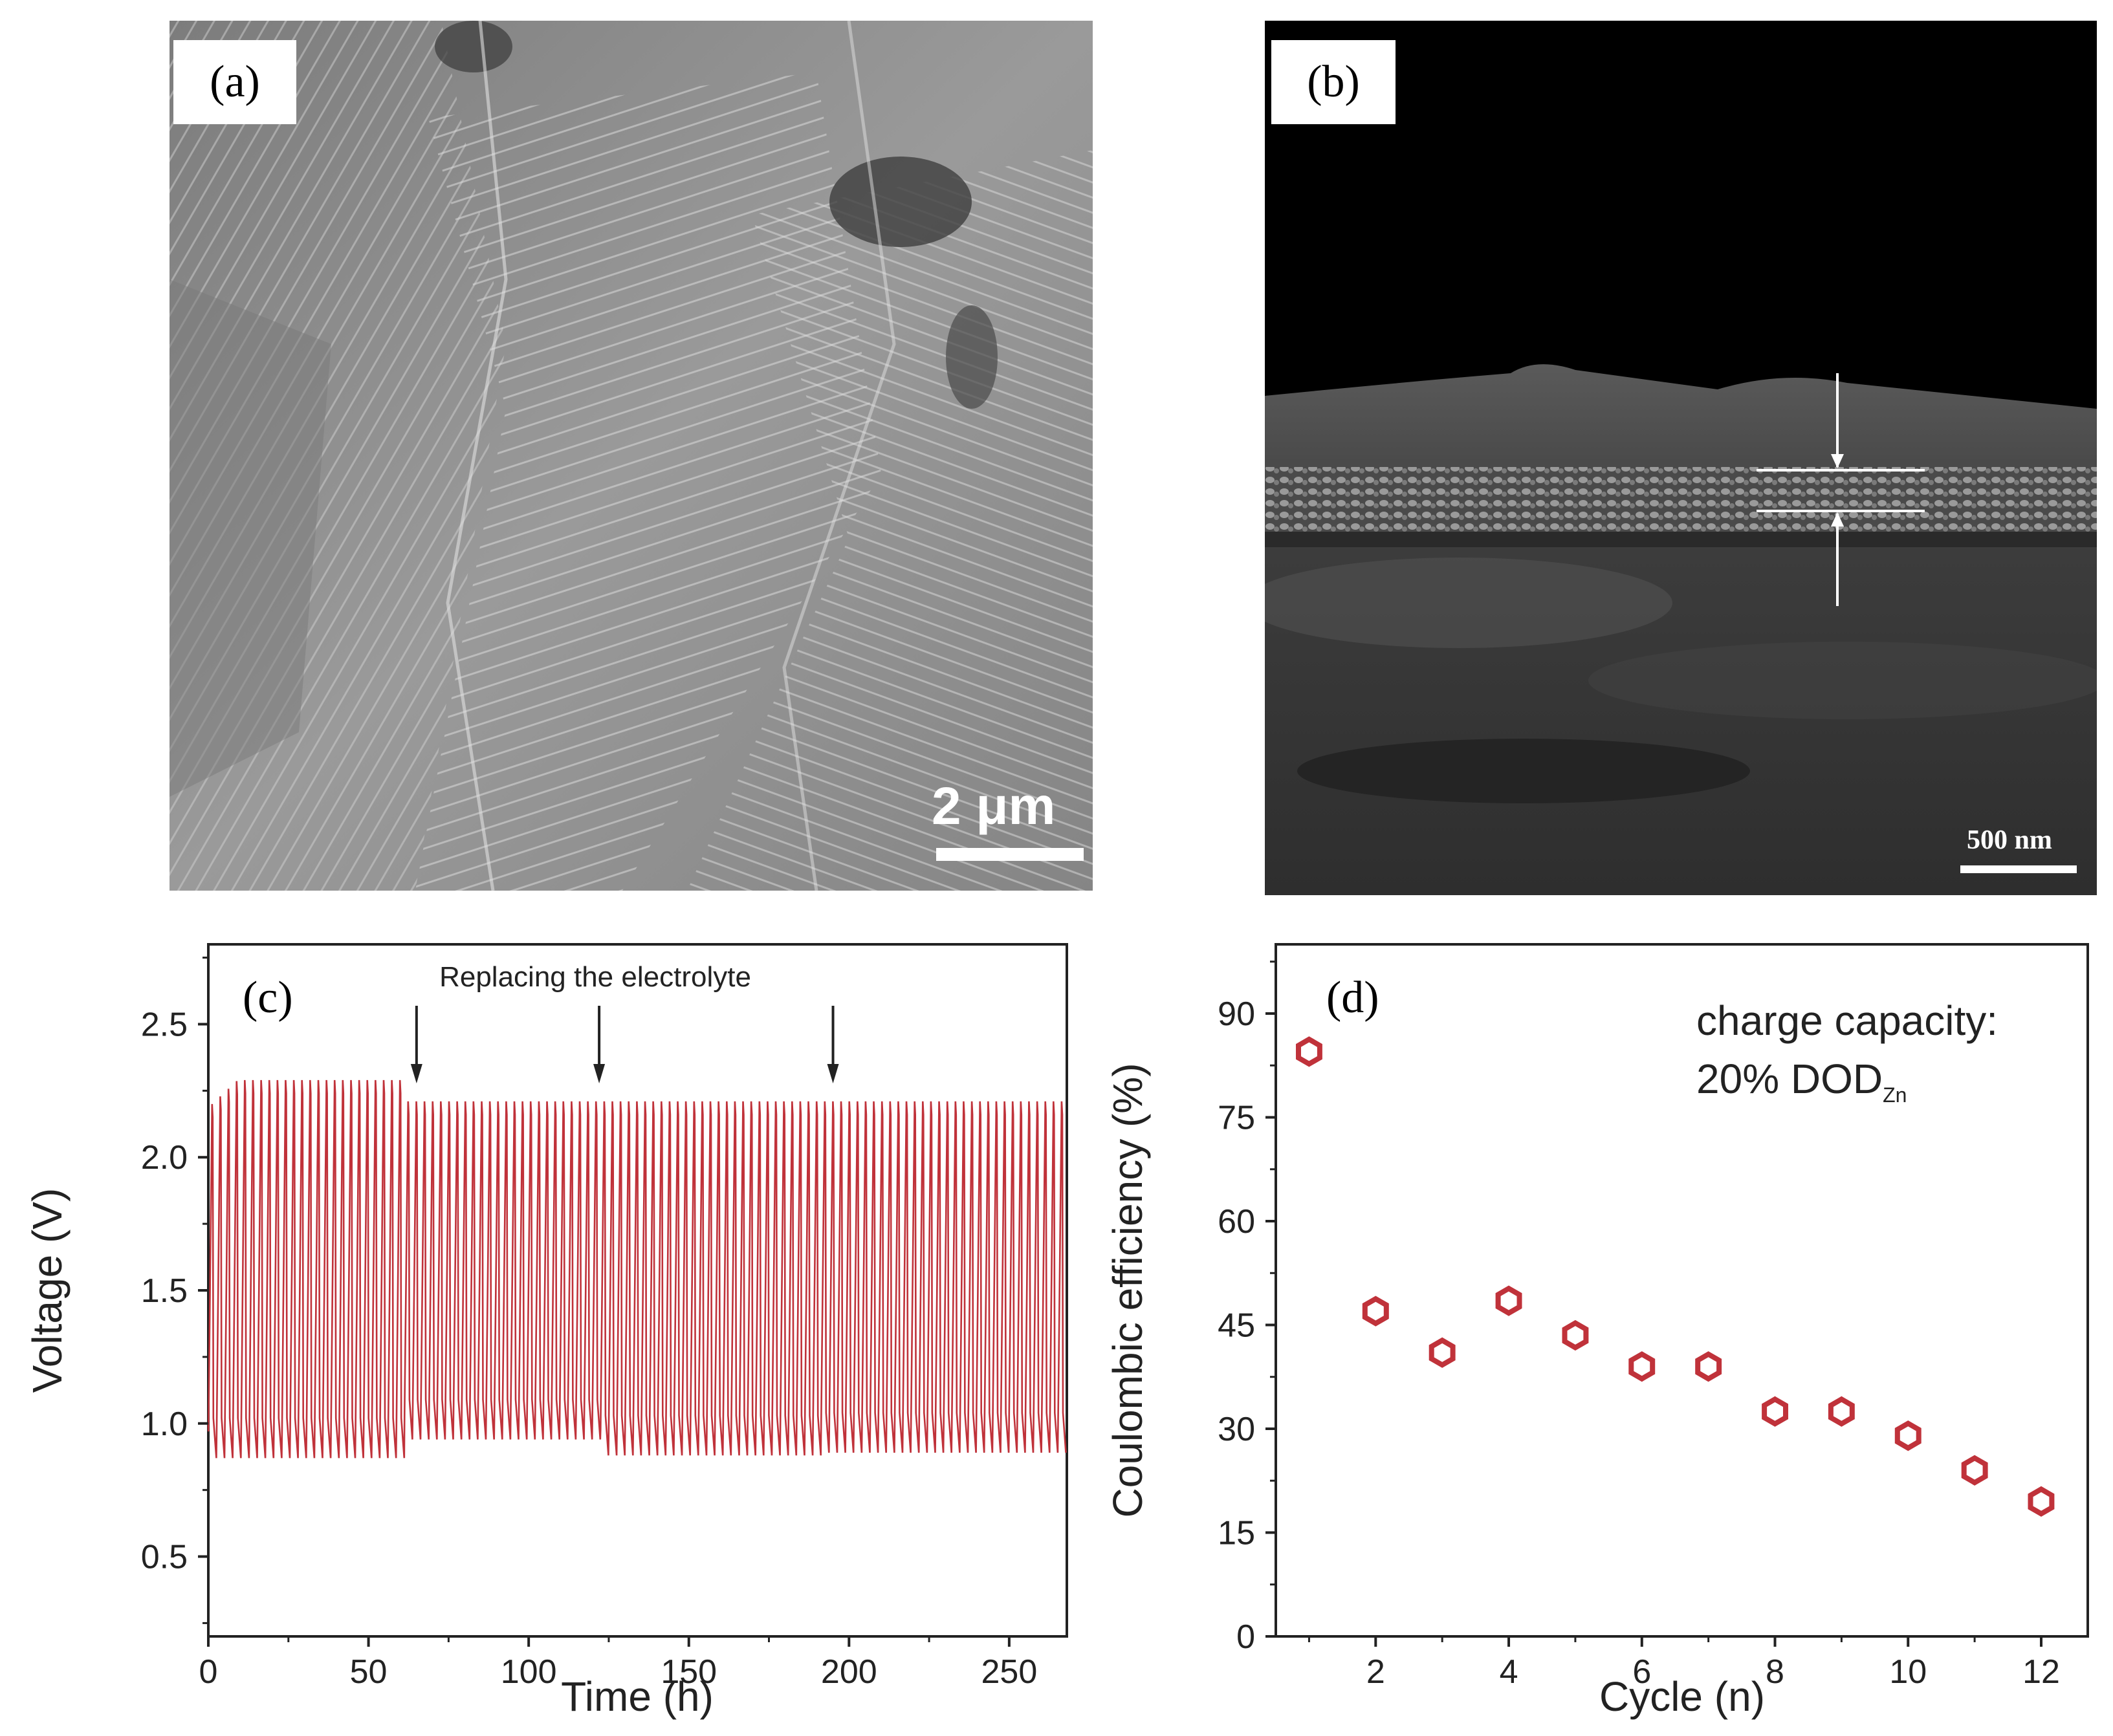 Image resolution: width=2113 pixels, height=1736 pixels. I want to click on sem-texture-b, so click(1681, 629).